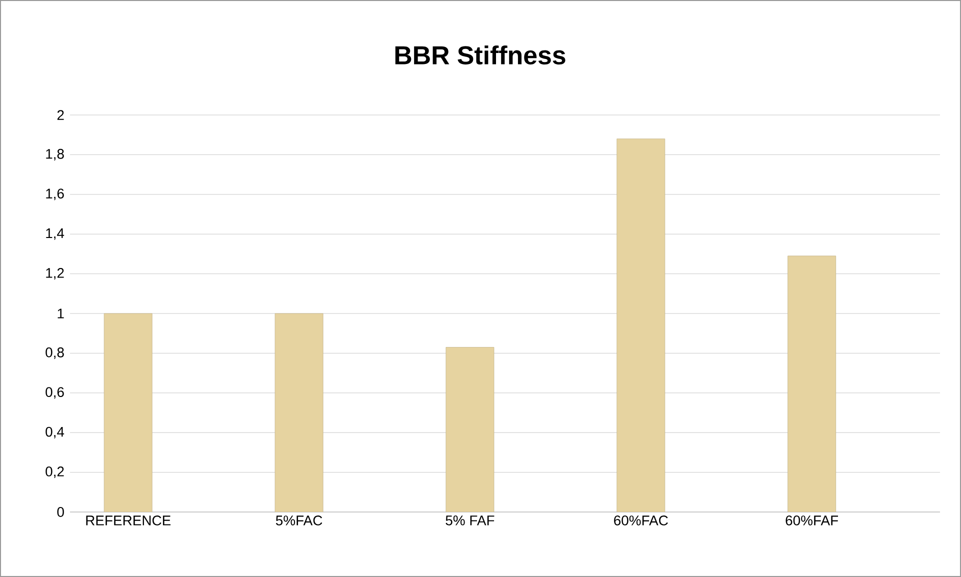 The width and height of the screenshot is (961, 577). What do you see at coordinates (299, 521) in the screenshot?
I see `x-tick-label: 5%FAC` at bounding box center [299, 521].